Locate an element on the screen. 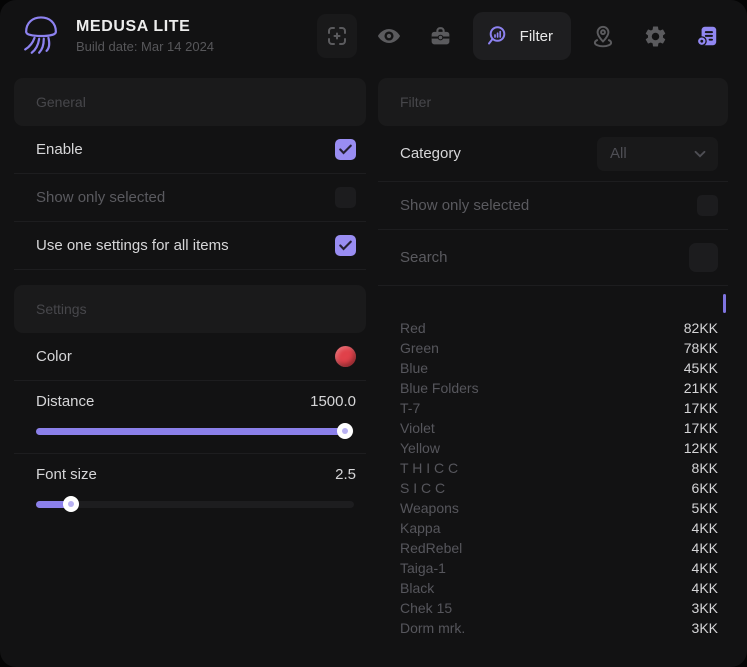 The width and height of the screenshot is (747, 667). list-item: Taiga-1 4KK is located at coordinates (559, 568).